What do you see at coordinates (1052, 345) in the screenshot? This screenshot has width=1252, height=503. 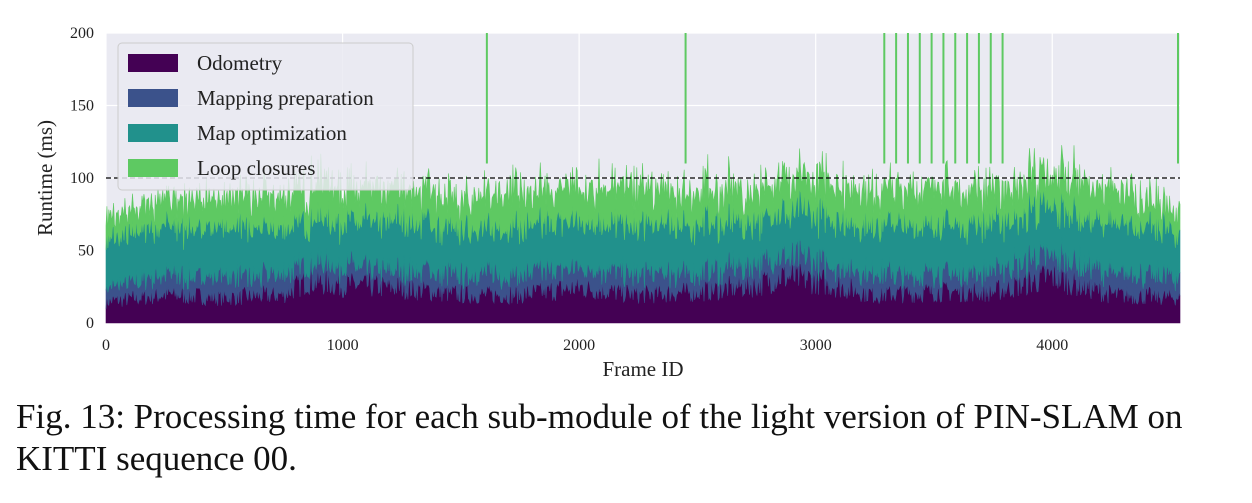 I see `x-tick-label: 4000` at bounding box center [1052, 345].